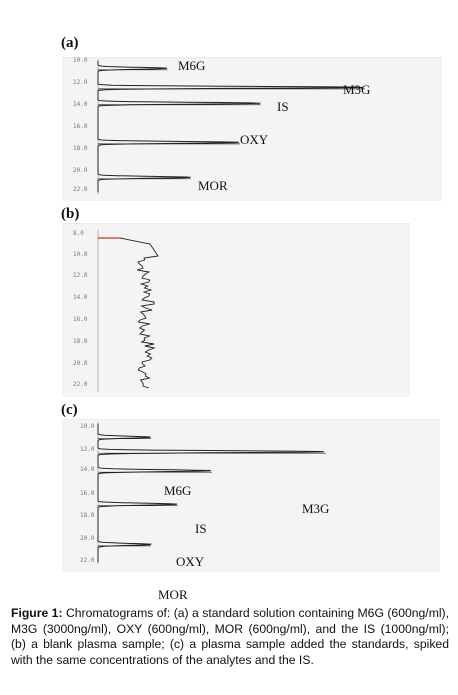  Describe the element at coordinates (80, 148) in the screenshot. I see `tick-a-4: 18.0` at that location.